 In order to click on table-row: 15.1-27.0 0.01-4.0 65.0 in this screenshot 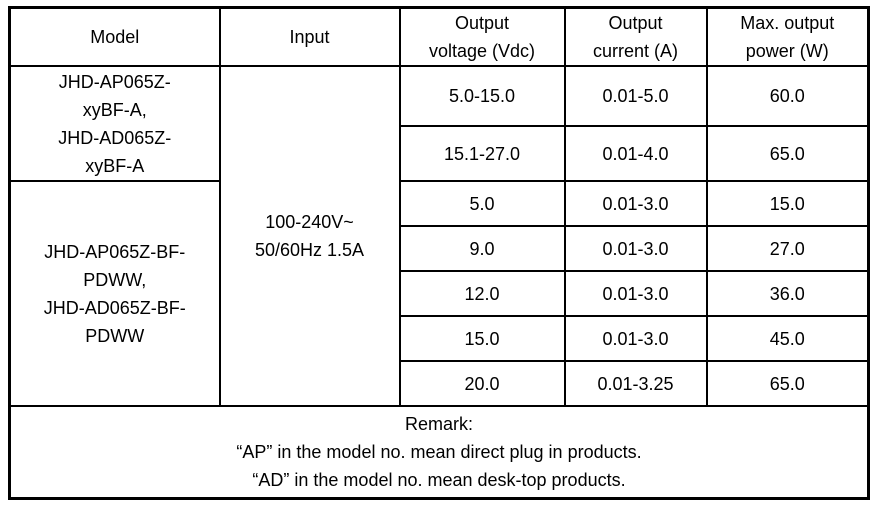, I will do `click(440, 153)`.